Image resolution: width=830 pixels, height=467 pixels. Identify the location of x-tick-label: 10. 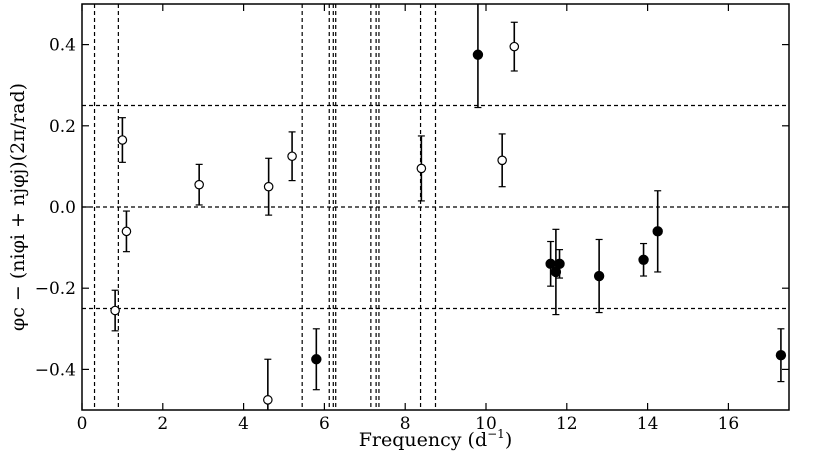
(486, 424).